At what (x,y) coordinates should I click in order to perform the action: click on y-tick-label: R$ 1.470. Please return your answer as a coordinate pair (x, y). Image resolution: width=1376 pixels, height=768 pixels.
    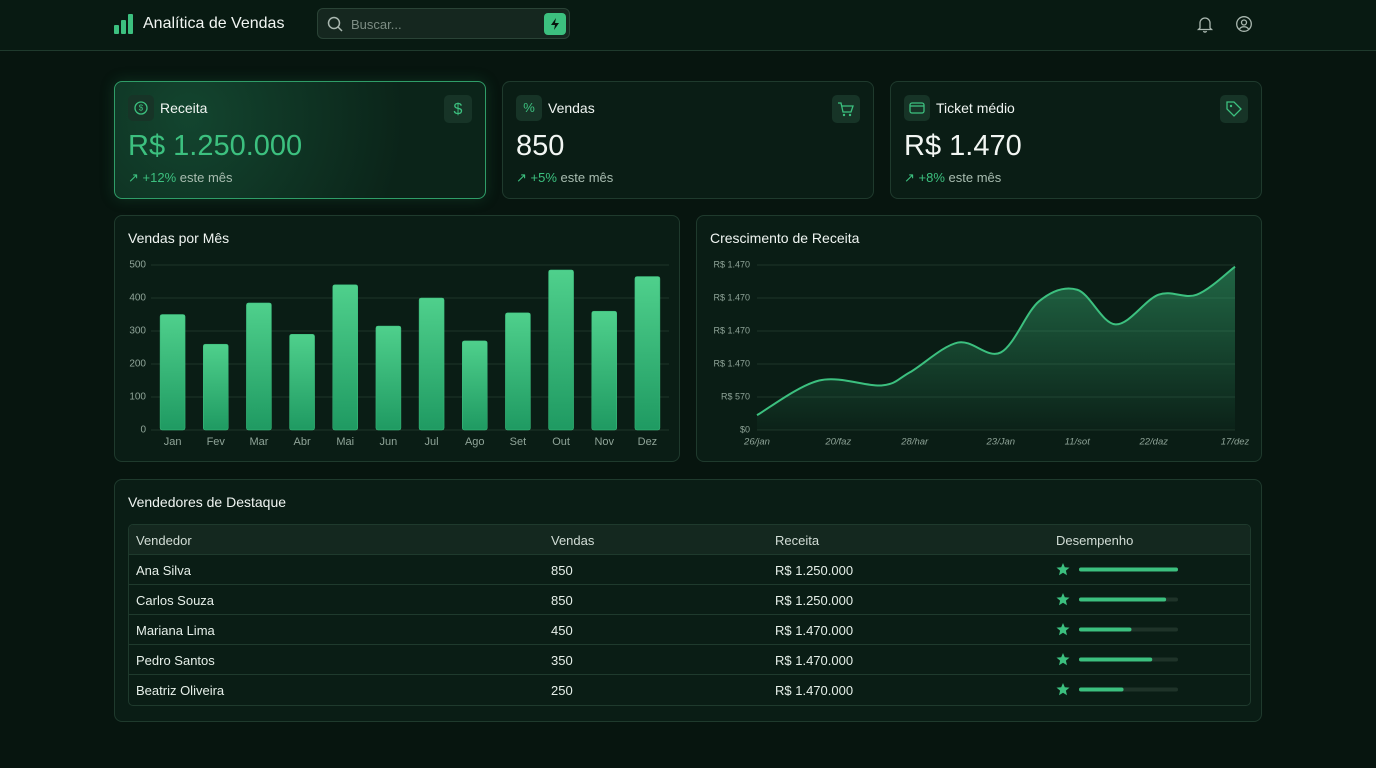
    Looking at the image, I should click on (731, 264).